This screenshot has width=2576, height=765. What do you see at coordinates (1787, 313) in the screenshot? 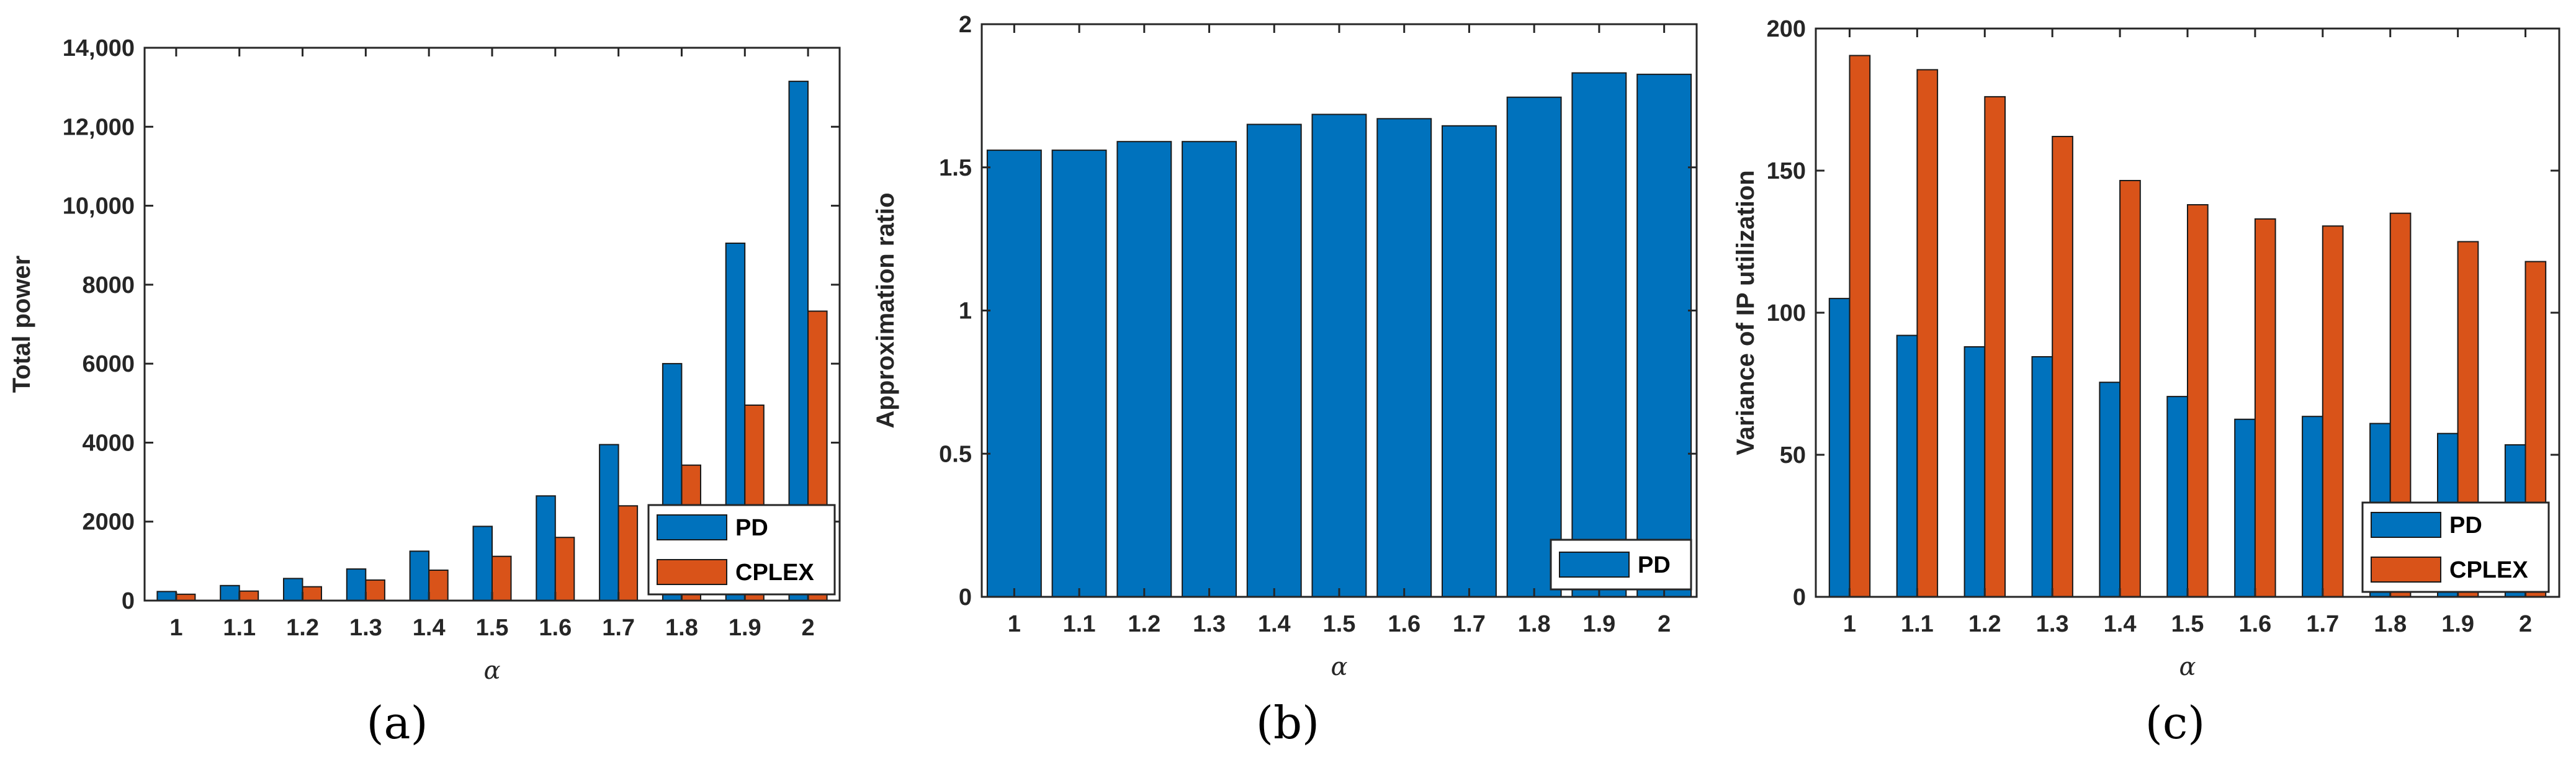
I see `y-tick-label: 100` at bounding box center [1787, 313].